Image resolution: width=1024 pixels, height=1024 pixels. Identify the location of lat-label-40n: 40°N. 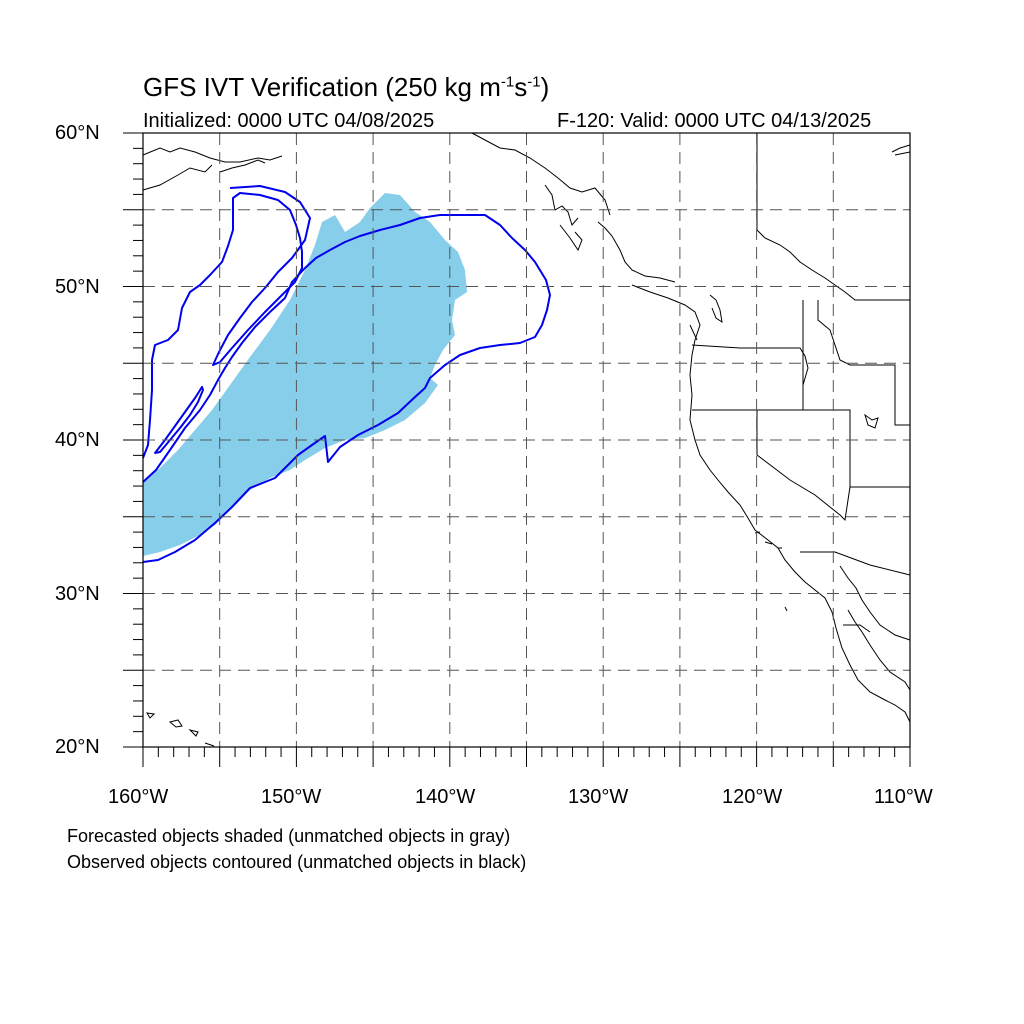
(77, 440).